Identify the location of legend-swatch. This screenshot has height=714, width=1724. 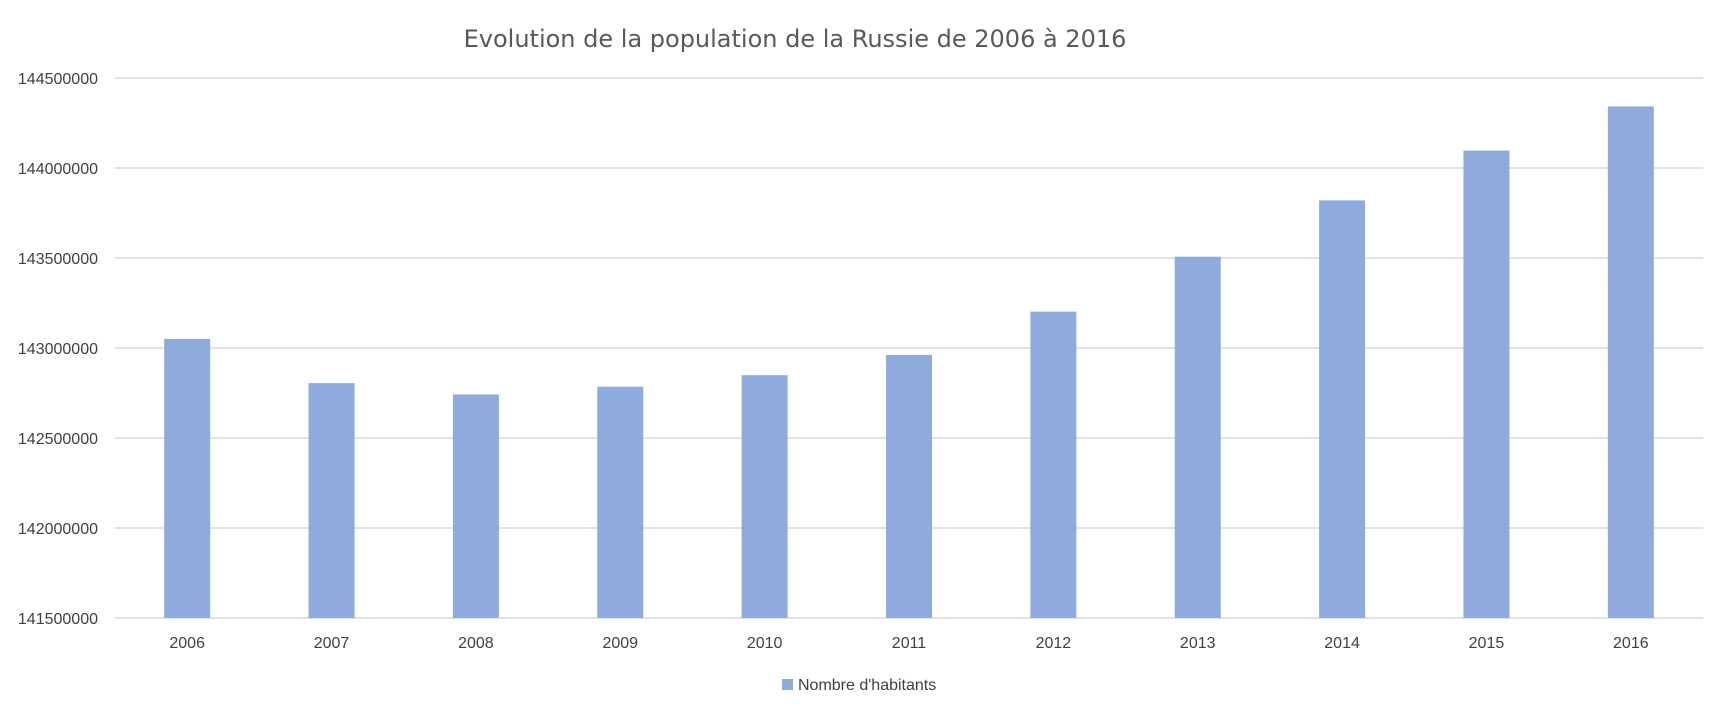
(787, 684).